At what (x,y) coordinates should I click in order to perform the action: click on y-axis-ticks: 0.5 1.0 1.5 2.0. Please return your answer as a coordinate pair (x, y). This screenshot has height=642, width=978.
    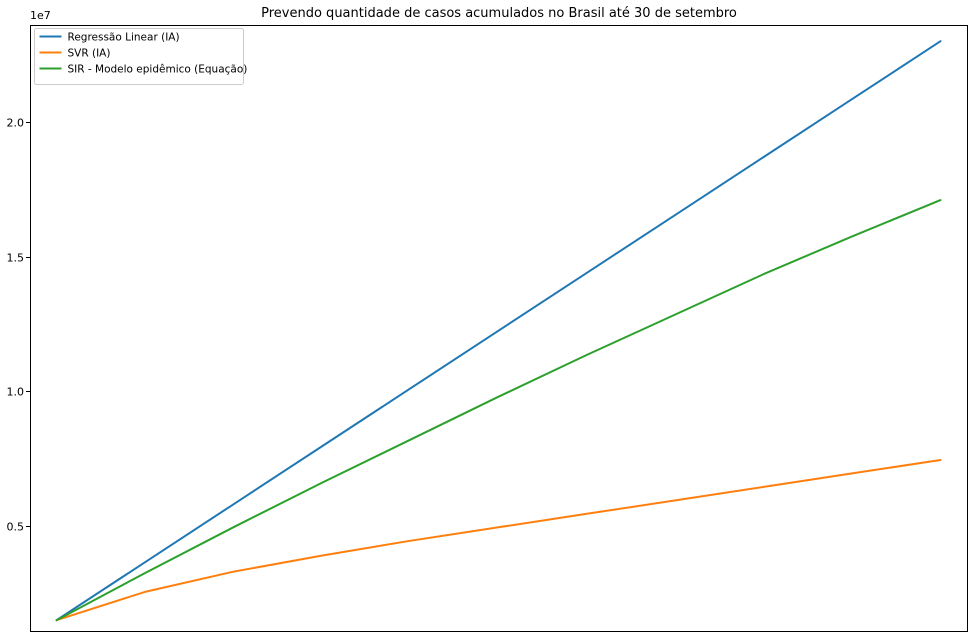
    Looking at the image, I should click on (18, 325).